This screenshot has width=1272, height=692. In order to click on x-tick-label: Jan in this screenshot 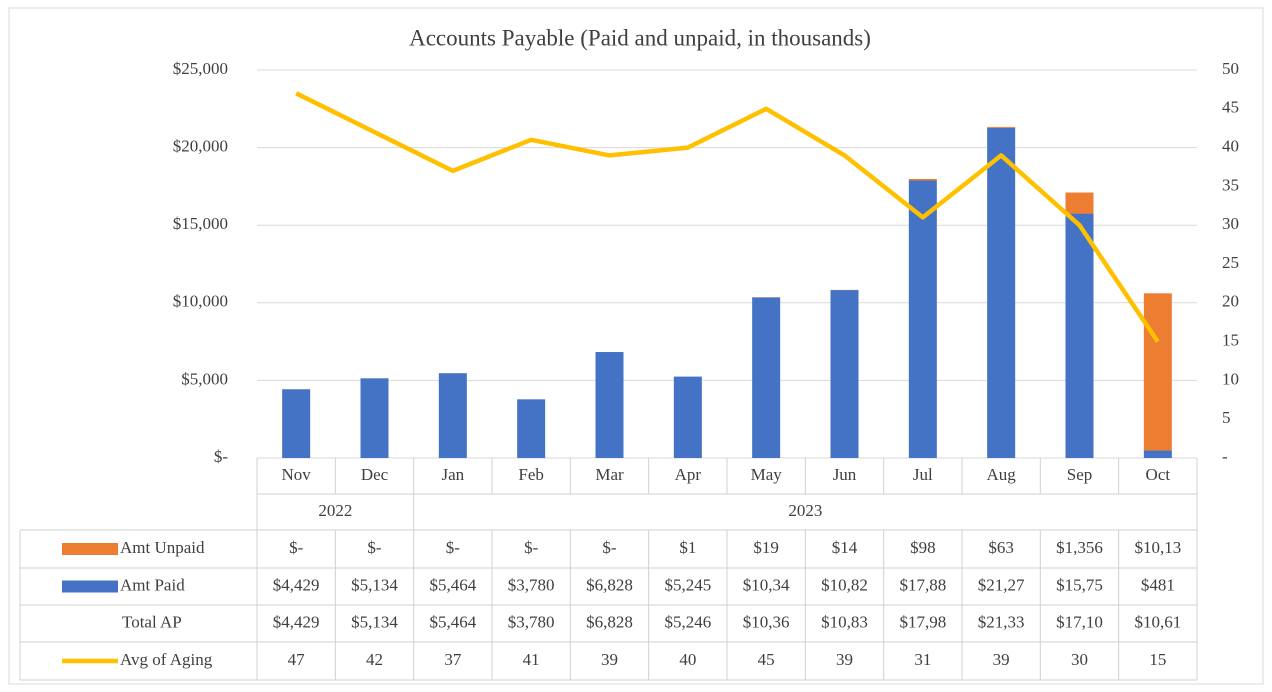, I will do `click(452, 474)`.